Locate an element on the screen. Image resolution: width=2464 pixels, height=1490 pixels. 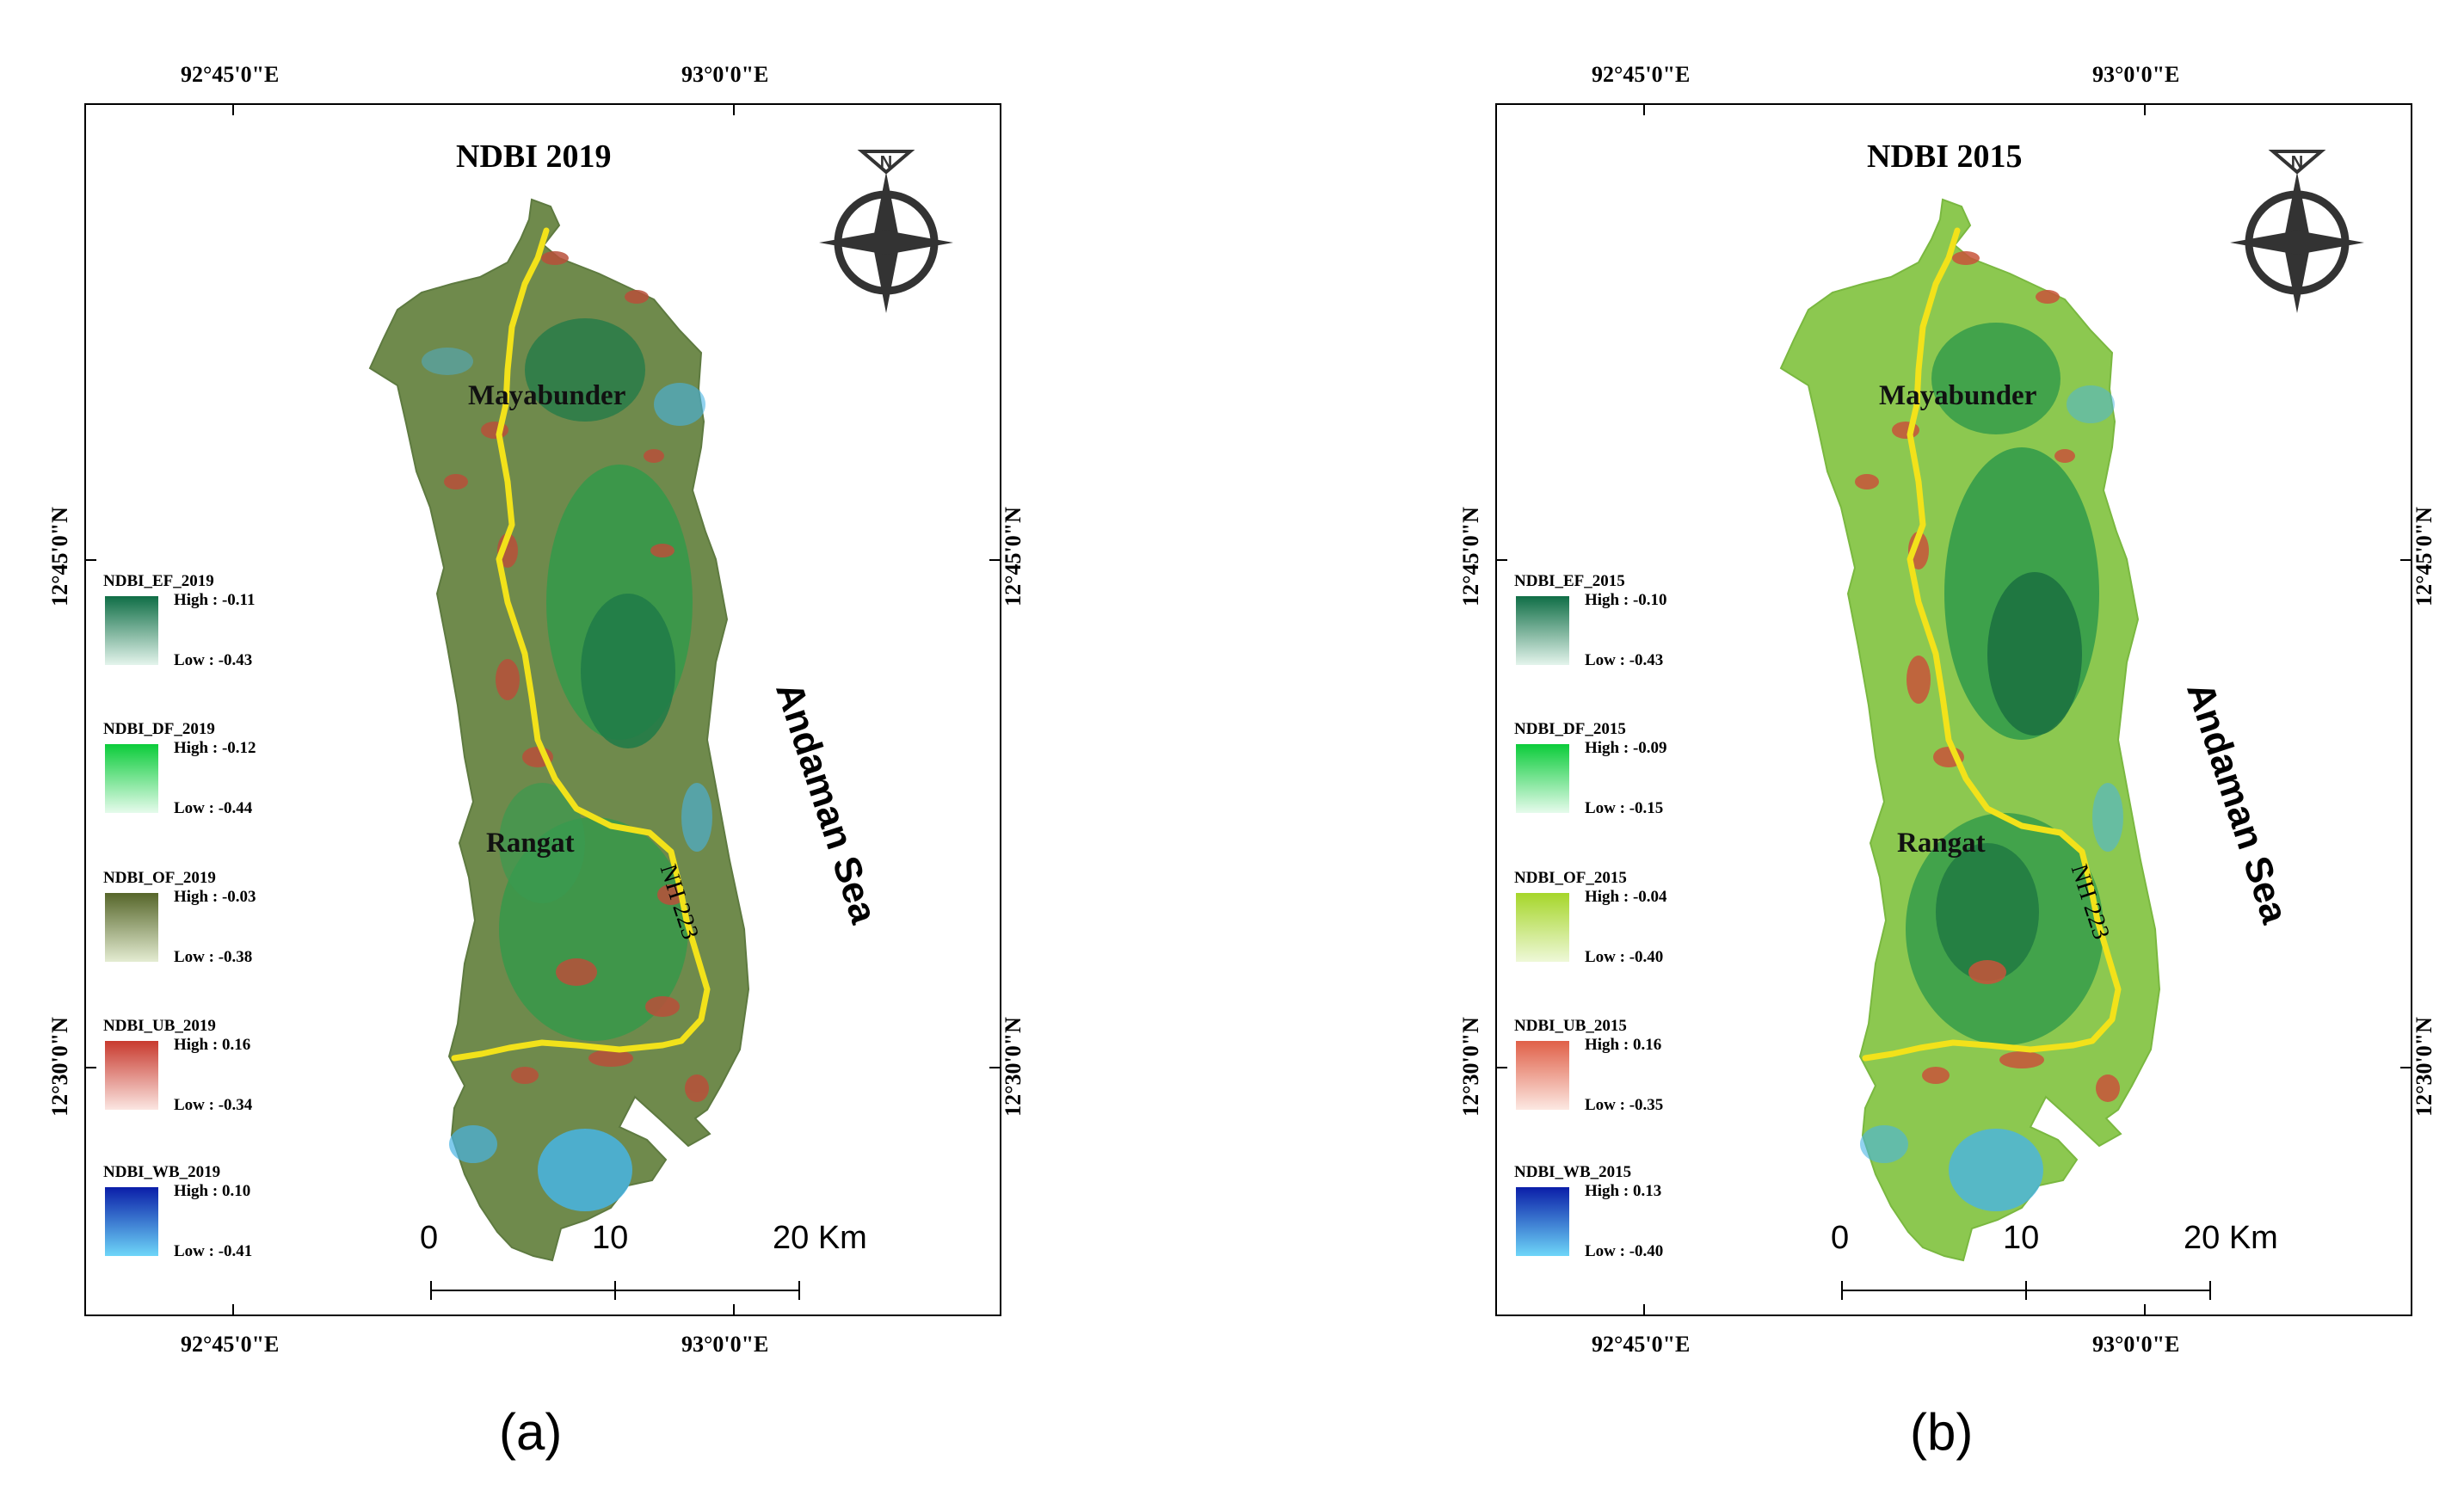
legend-title: NDBI_WB_2015 is located at coordinates (1573, 1172).